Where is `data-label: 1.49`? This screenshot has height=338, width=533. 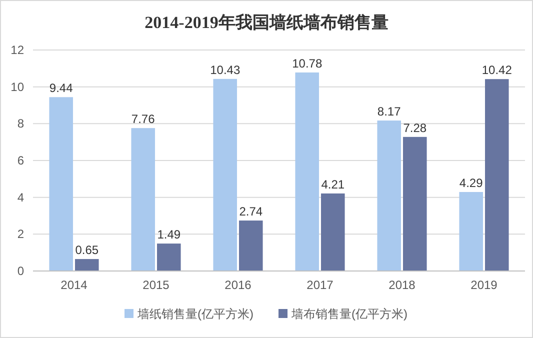
data-label: 1.49 is located at coordinates (169, 235).